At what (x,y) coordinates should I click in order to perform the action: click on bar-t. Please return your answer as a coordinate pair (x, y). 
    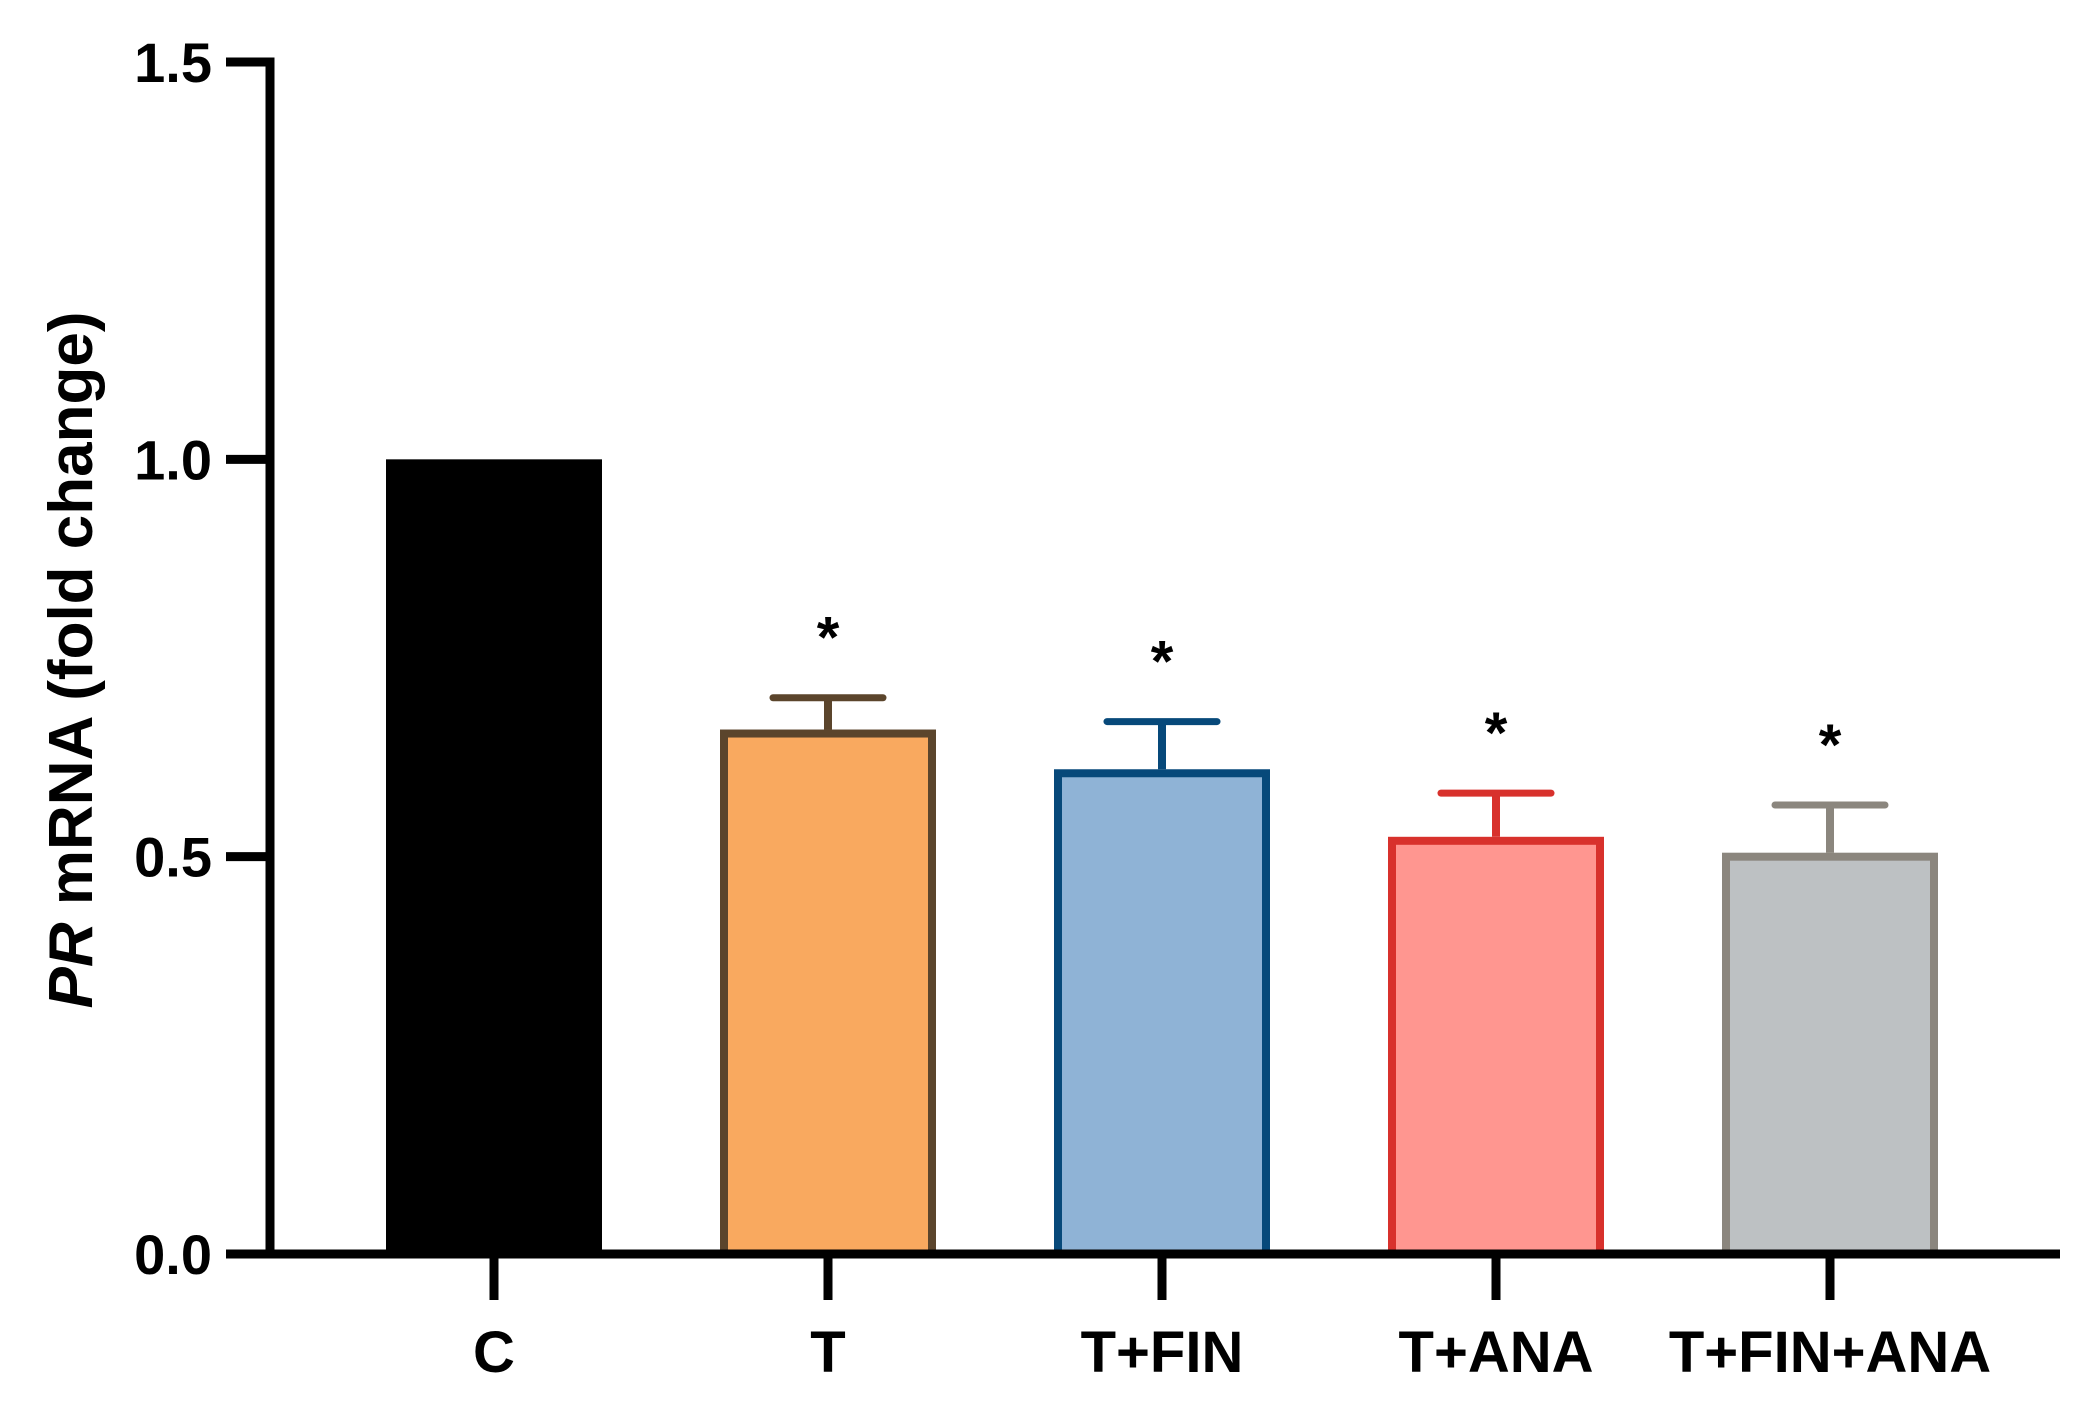
    Looking at the image, I should click on (828, 993).